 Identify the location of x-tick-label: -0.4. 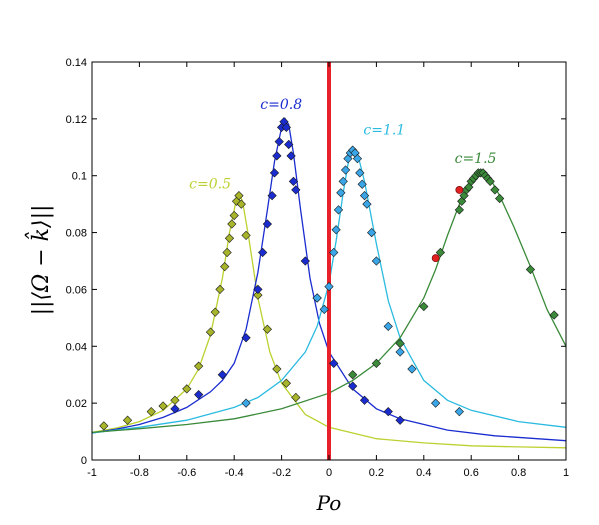
(234, 473).